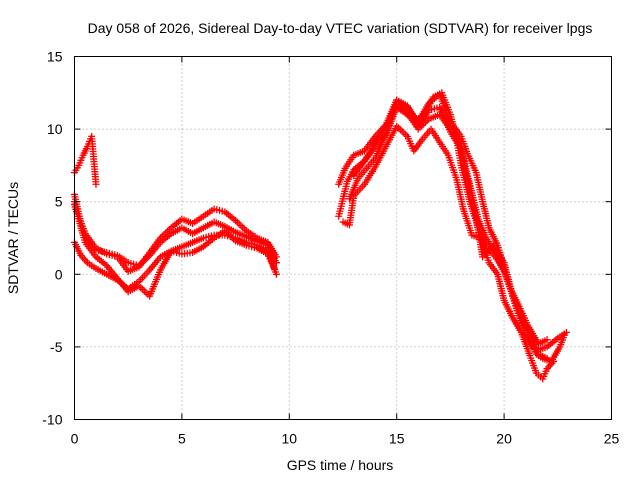 The height and width of the screenshot is (480, 640). I want to click on series-arc-d, so click(174, 250).